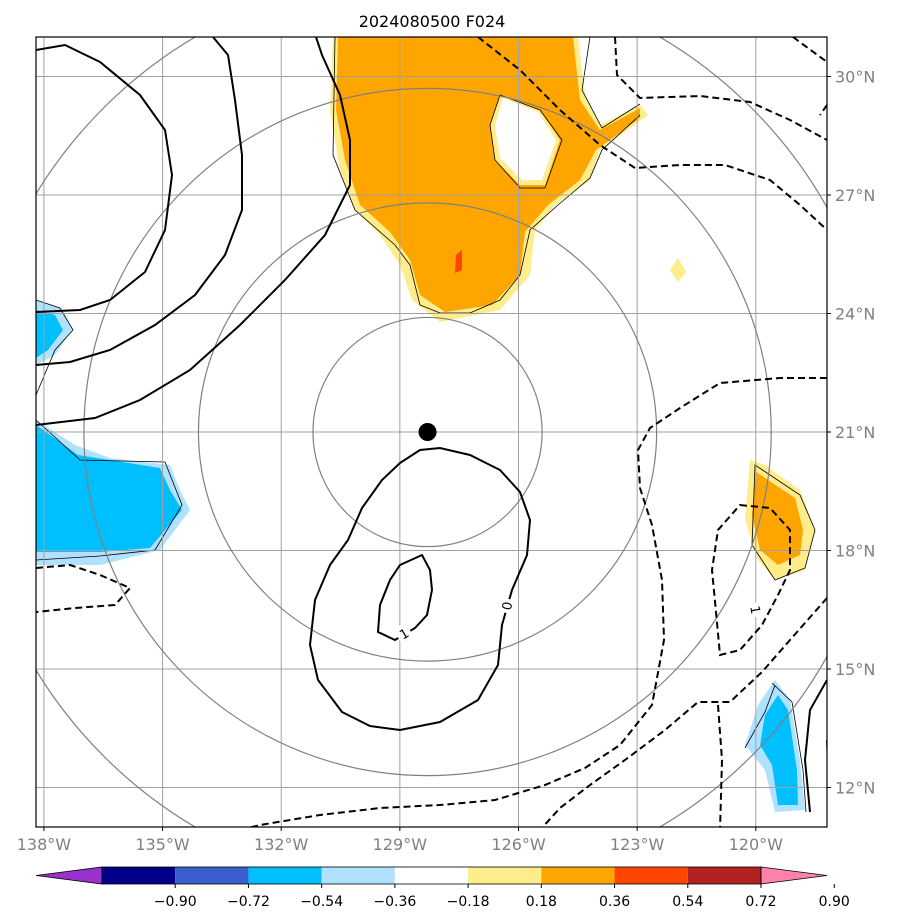 This screenshot has width=897, height=924. What do you see at coordinates (44, 844) in the screenshot?
I see `x-tick-label-0: 138°W` at bounding box center [44, 844].